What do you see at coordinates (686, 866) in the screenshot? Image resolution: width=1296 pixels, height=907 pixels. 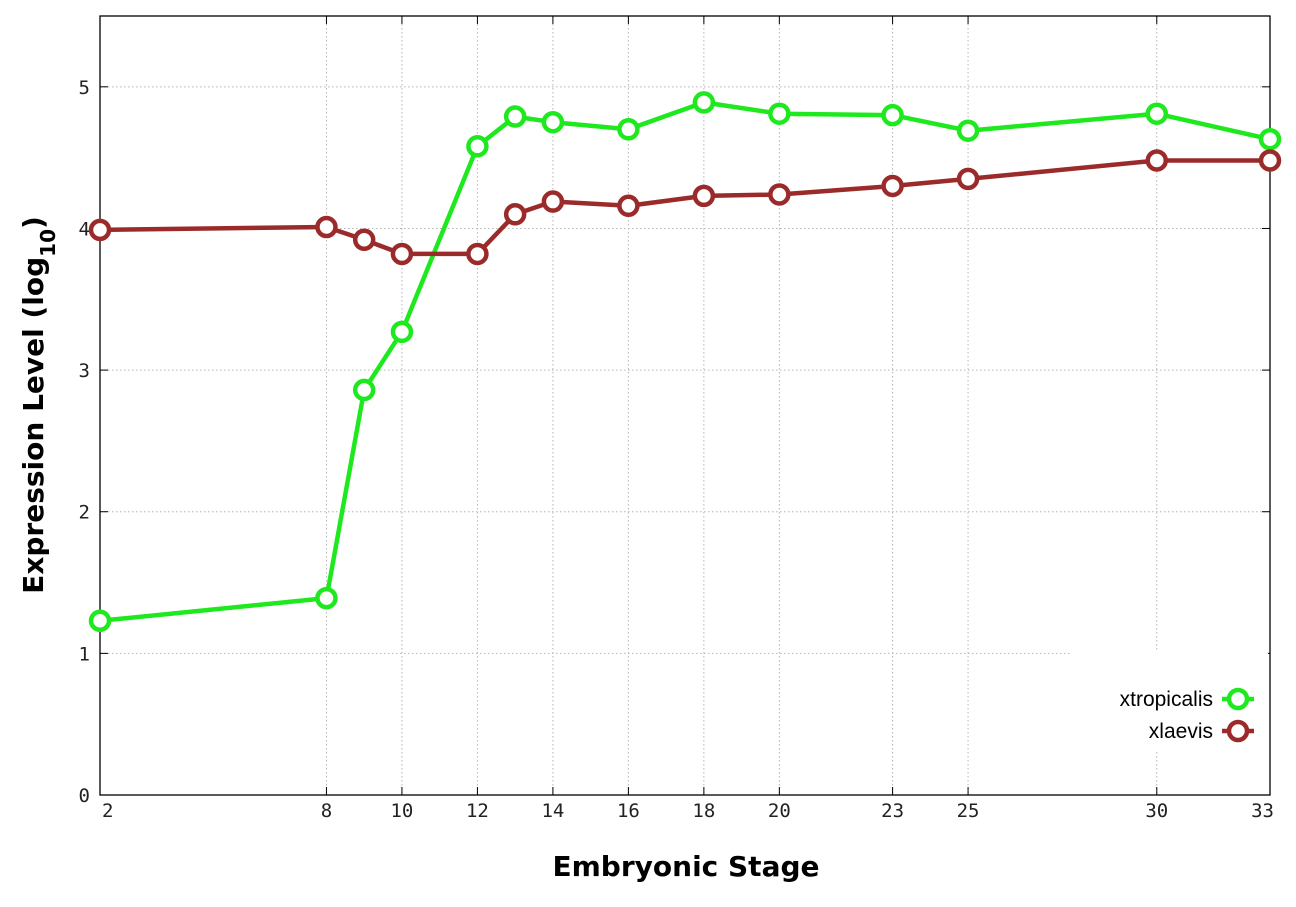 I see `x-axis-title: Embryonic Stage` at bounding box center [686, 866].